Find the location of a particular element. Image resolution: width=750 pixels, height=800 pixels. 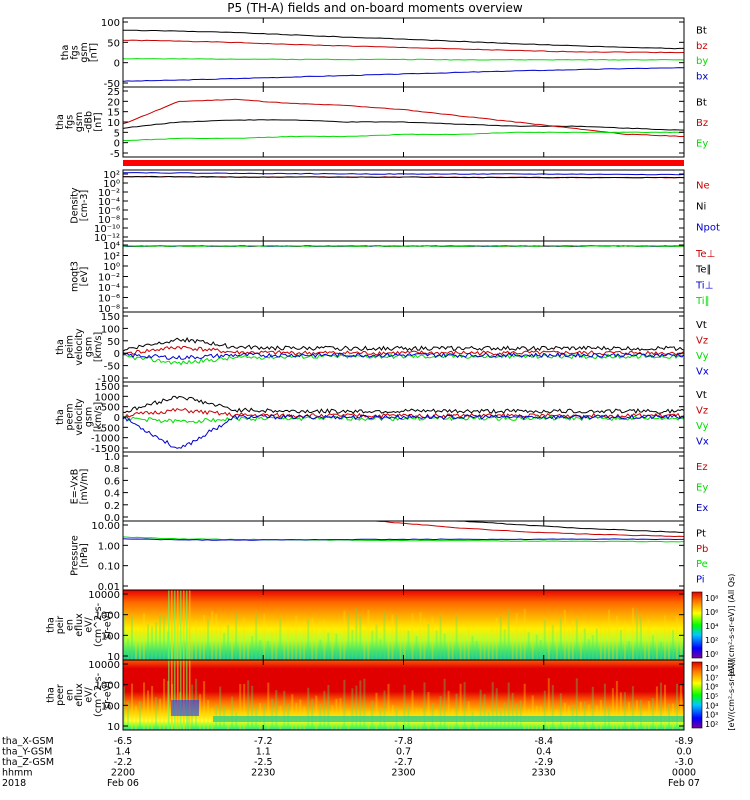

y-tick-label: 10.00 is located at coordinates (105, 526).